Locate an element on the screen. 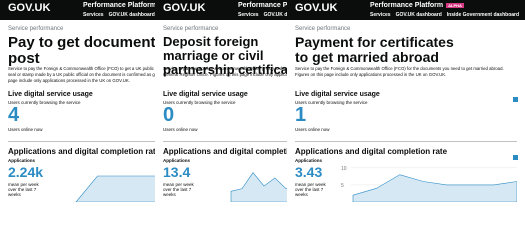 The image size is (525, 240). service-title: Pay to get documents legalised by post is located at coordinates (82, 51).